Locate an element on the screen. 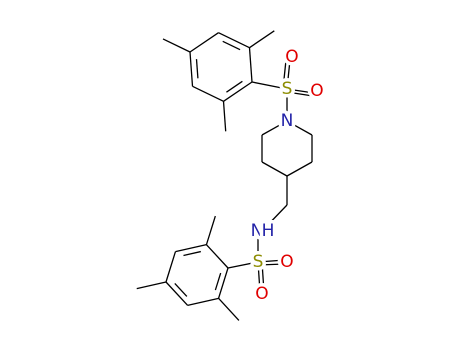  atom-label: H is located at coordinates (268, 231).